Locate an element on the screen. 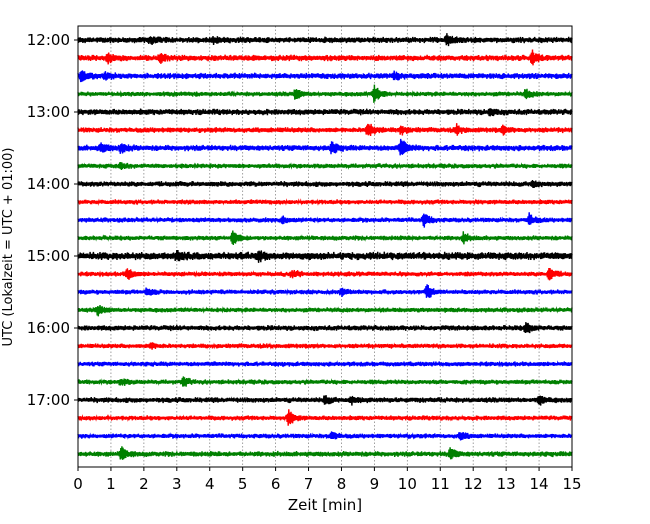 This screenshot has height=524, width=650. x-tick-label: 13 is located at coordinates (506, 484).